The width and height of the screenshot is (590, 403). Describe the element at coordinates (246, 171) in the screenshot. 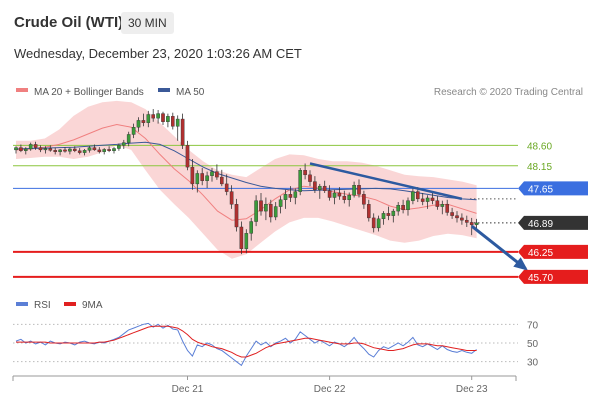

I see `ma50-line` at that location.